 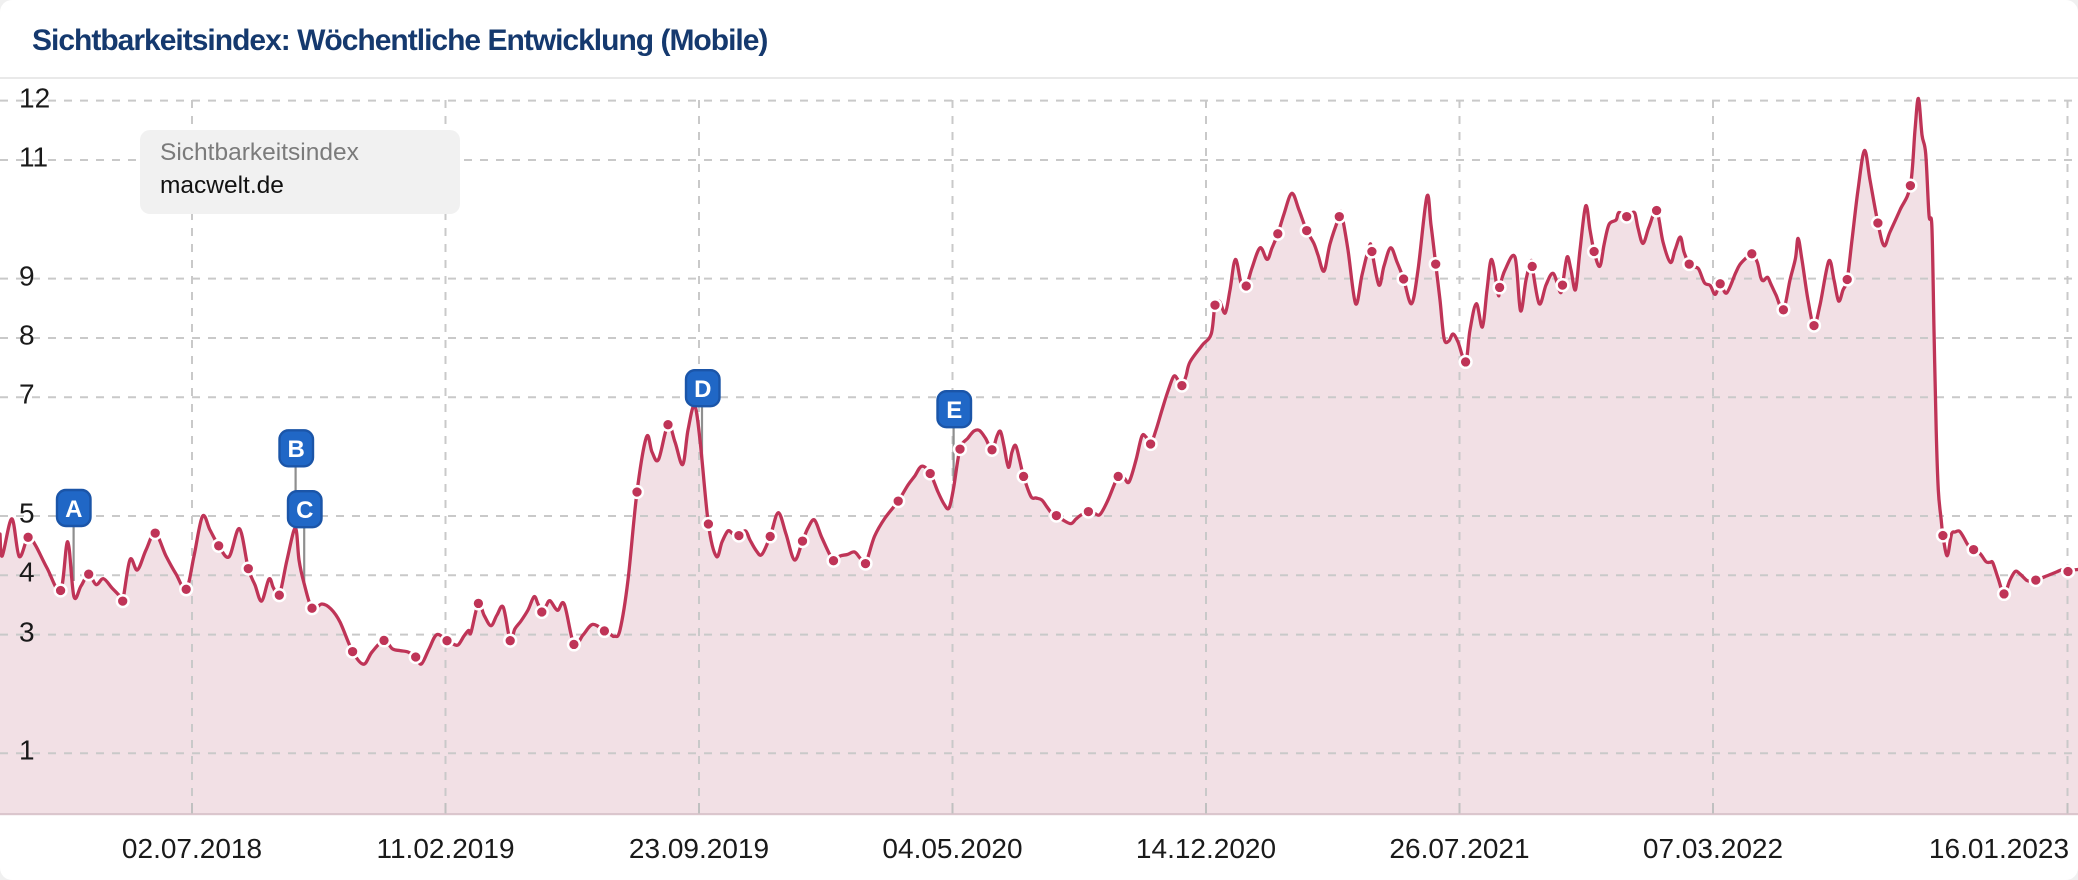 I want to click on svg-text: C, so click(x=304, y=510).